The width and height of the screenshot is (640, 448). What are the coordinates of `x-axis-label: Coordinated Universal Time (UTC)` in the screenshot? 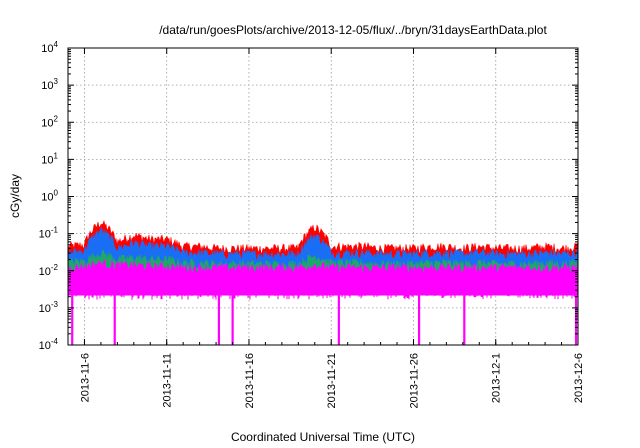 It's located at (323, 437).